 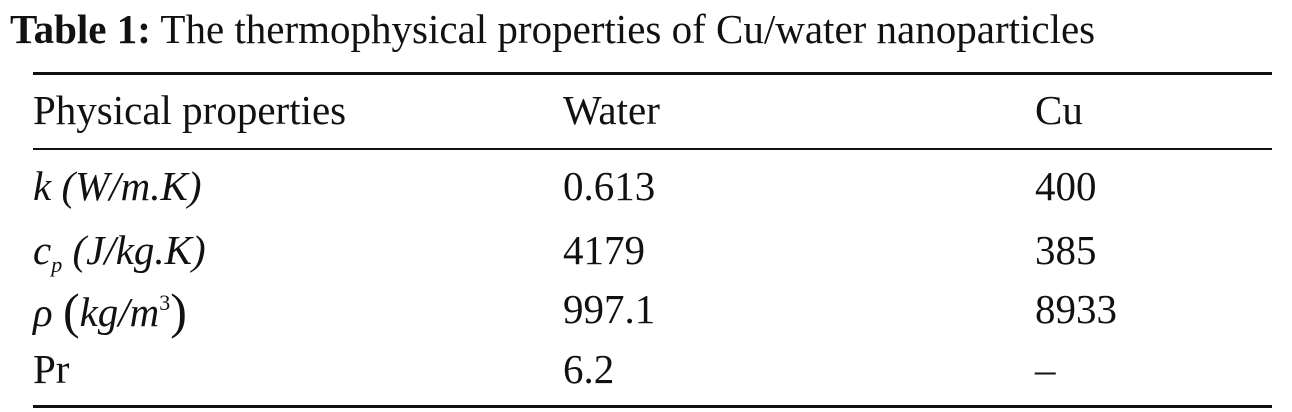 I want to click on table-cell-cu-rho: 8933, so click(x=1076, y=309).